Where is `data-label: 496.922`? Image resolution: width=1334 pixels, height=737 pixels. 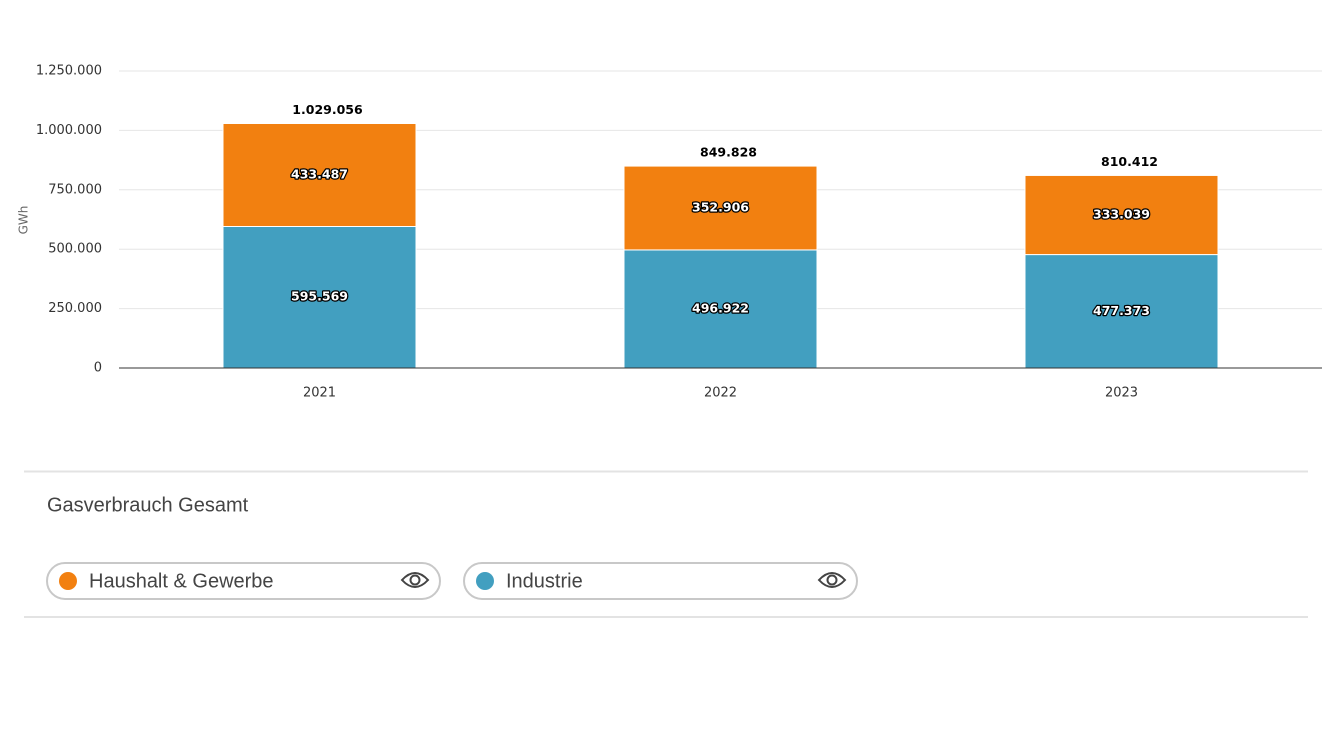
data-label: 496.922 is located at coordinates (720, 307).